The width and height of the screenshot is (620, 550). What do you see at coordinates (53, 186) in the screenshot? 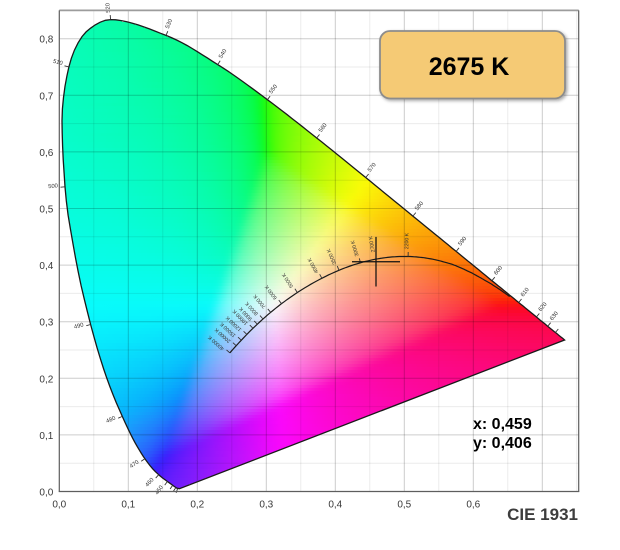
I see `svg-text: 500` at bounding box center [53, 186].